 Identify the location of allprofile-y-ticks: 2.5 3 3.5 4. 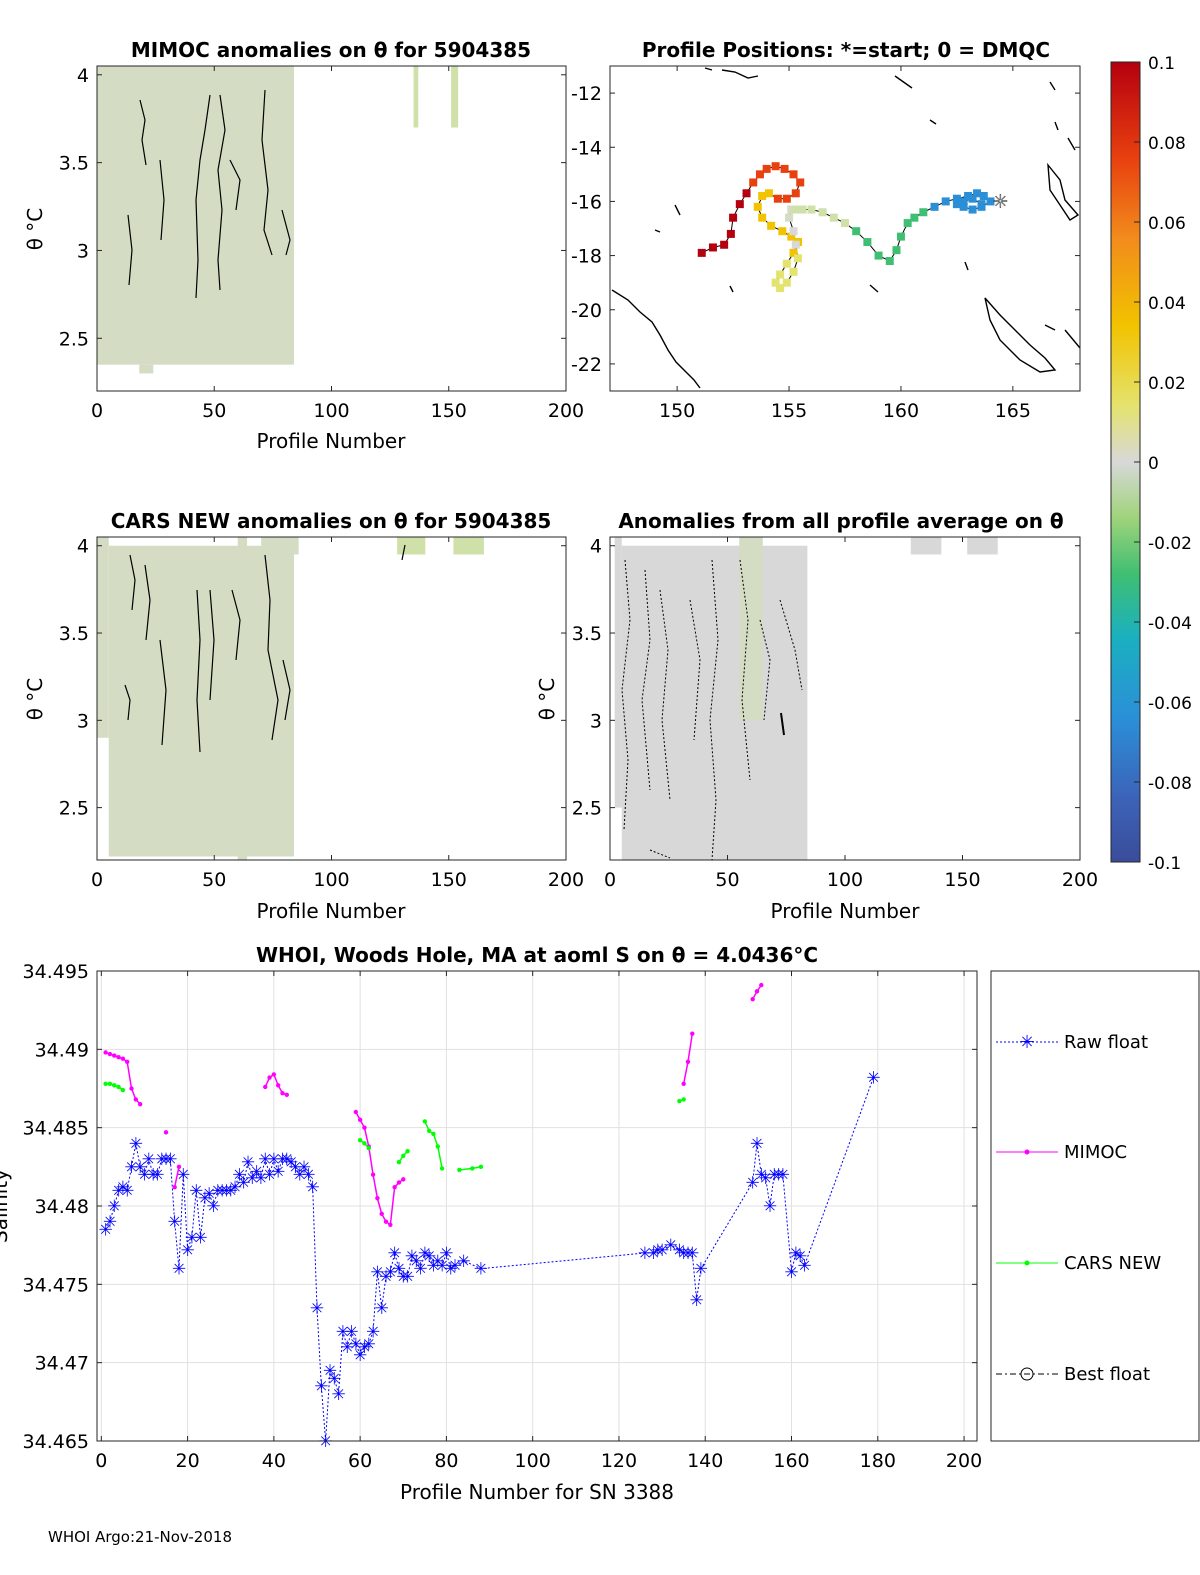
(826, 678).